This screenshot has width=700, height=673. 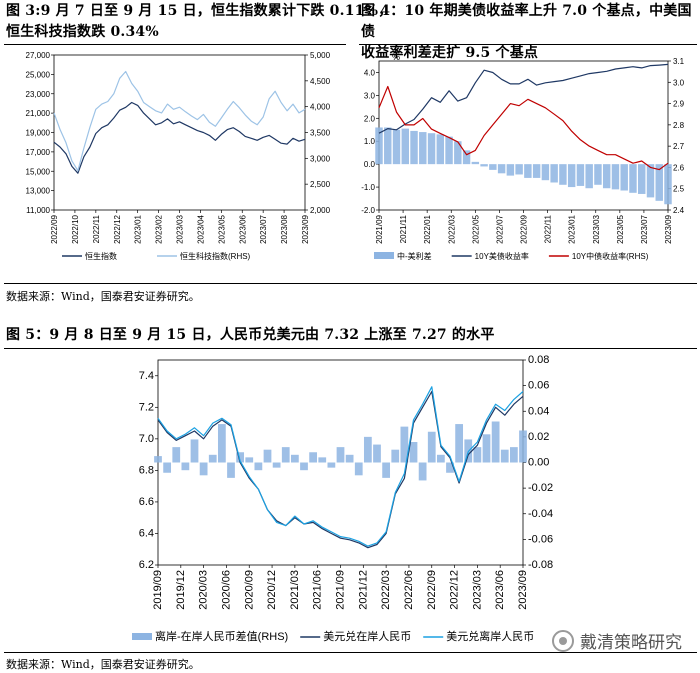 I want to click on chart2-ytick-label: 0.0, so click(x=370, y=164).